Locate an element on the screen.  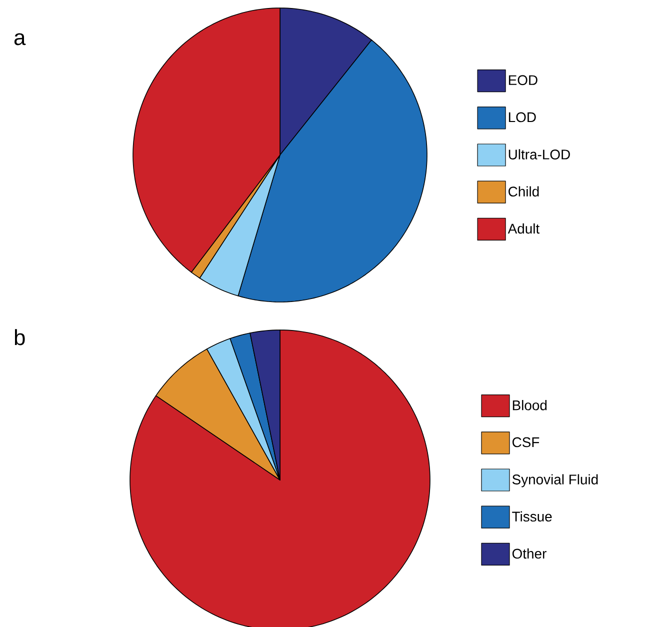
legend-label: Adult is located at coordinates (524, 228).